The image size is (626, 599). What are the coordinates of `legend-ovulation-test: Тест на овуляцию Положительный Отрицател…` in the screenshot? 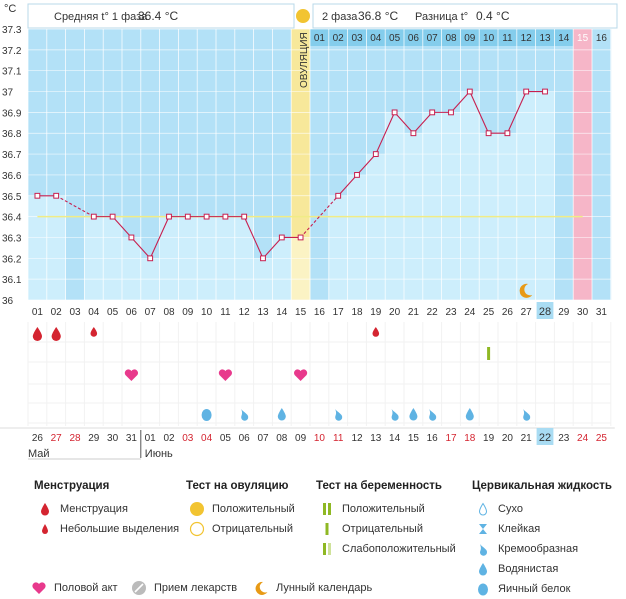 It's located at (240, 509).